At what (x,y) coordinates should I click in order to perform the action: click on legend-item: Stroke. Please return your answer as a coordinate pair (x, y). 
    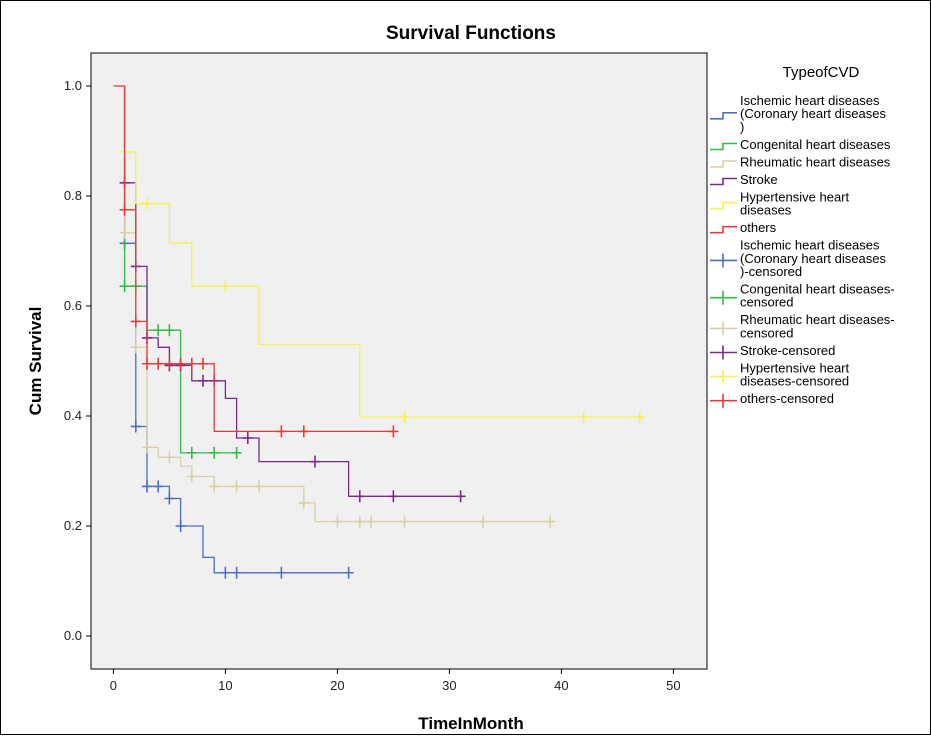
    Looking at the image, I should click on (744, 179).